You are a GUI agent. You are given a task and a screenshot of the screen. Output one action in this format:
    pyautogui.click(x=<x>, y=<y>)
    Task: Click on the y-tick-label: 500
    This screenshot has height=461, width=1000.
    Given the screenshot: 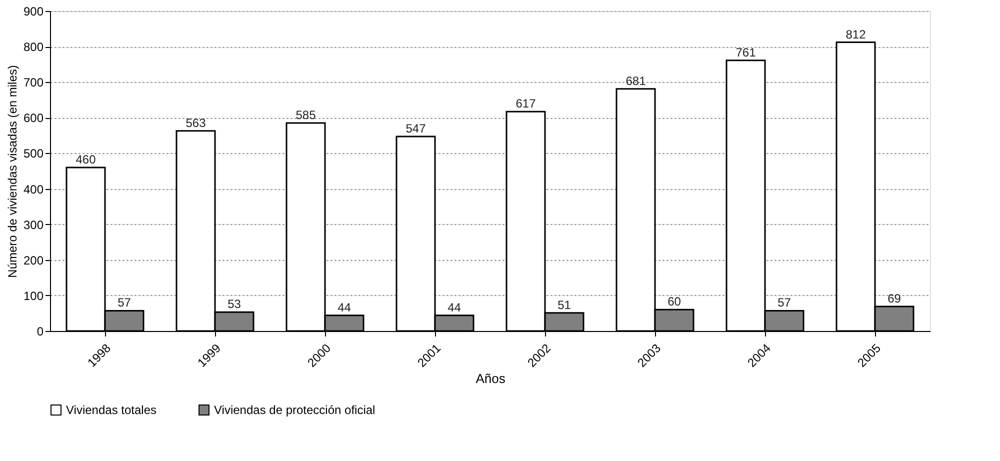 What is the action you would take?
    pyautogui.click(x=33, y=153)
    